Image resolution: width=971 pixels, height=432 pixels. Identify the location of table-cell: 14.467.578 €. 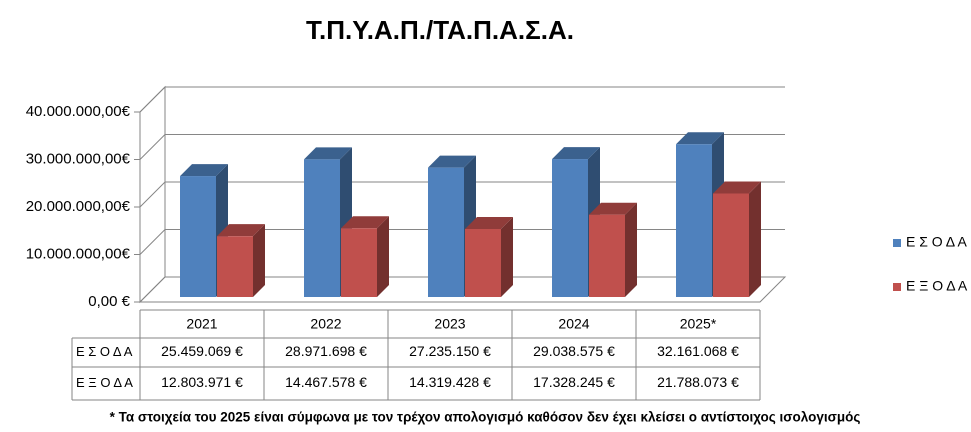
(326, 382).